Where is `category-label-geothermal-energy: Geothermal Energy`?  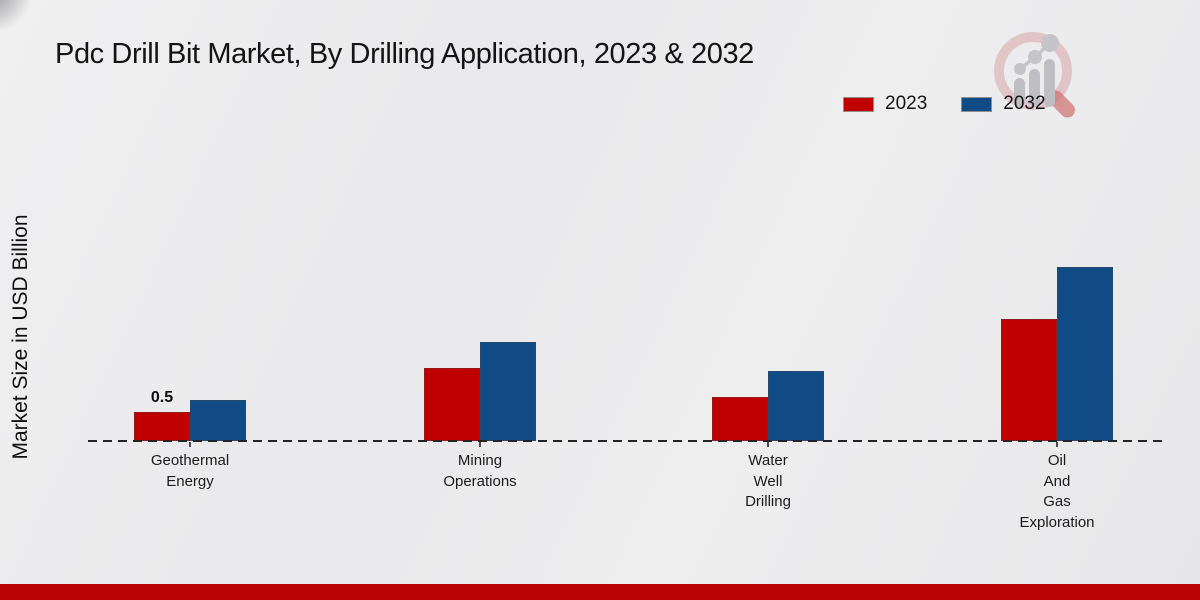 category-label-geothermal-energy: Geothermal Energy is located at coordinates (190, 471).